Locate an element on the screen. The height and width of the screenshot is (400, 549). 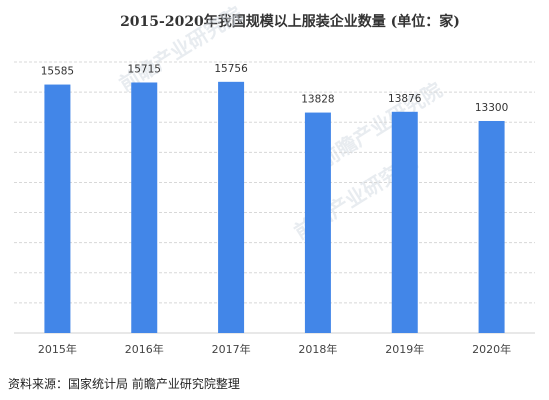
data-label: 15715 is located at coordinates (144, 69).